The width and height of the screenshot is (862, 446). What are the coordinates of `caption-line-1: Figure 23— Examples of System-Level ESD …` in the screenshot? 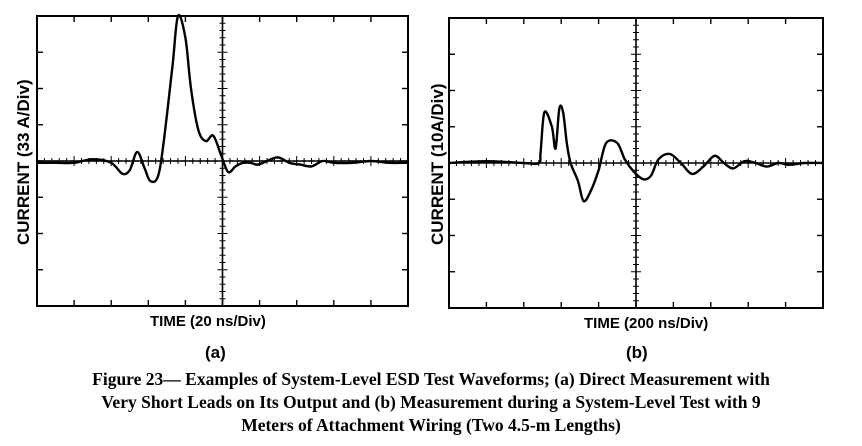 It's located at (431, 379).